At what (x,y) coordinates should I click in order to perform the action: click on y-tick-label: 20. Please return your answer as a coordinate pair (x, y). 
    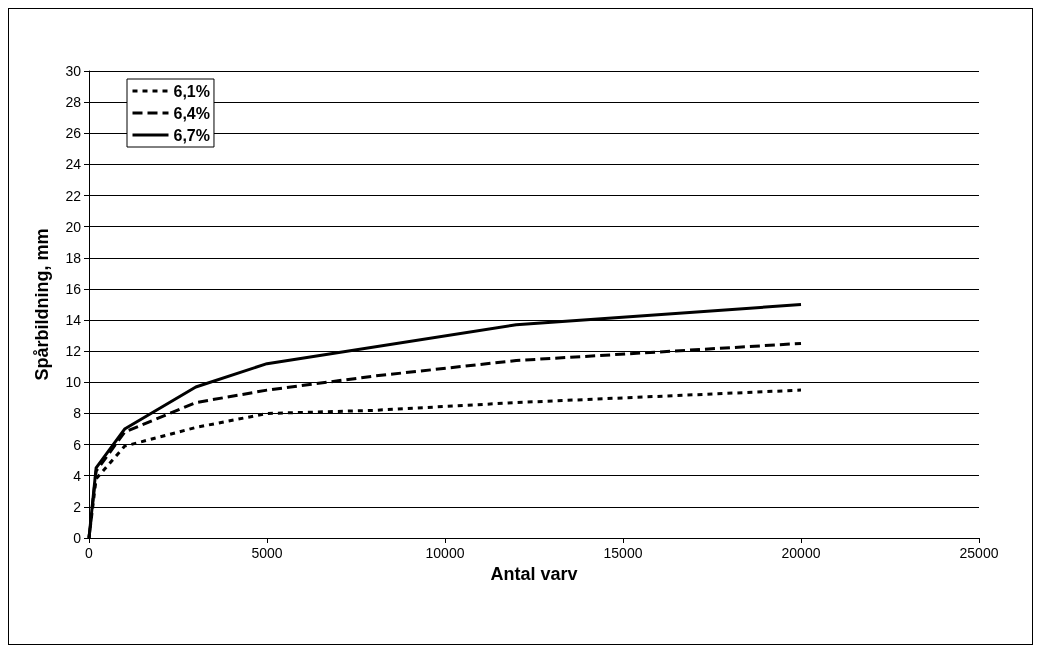
    Looking at the image, I should click on (73, 226).